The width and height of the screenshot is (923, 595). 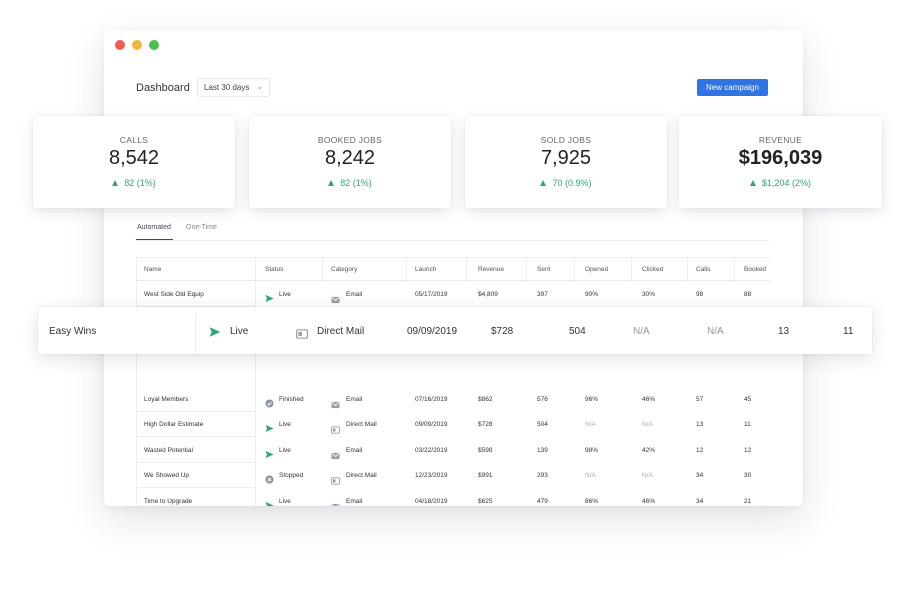 I want to click on column-header: Launch, so click(x=426, y=269).